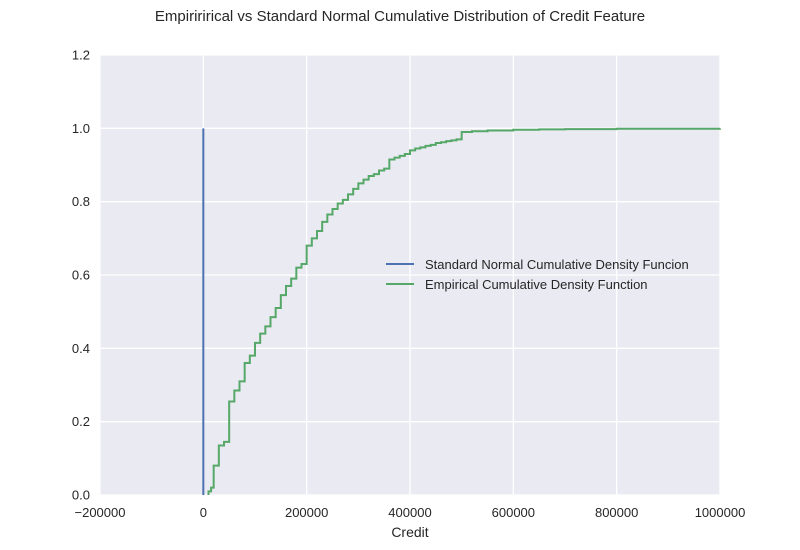 This screenshot has height=550, width=800. Describe the element at coordinates (409, 532) in the screenshot. I see `x-axis-label: Credit` at that location.